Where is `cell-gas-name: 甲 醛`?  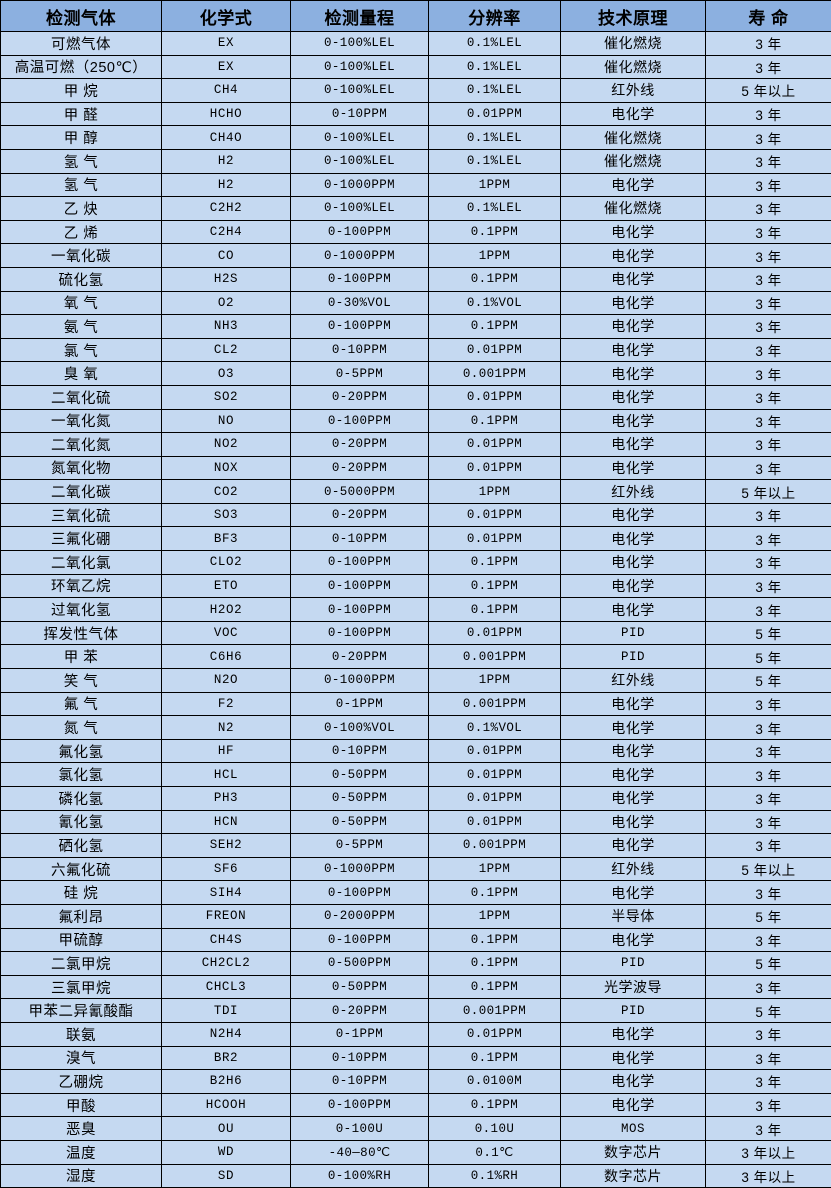
cell-gas-name: 甲 醛 is located at coordinates (81, 114).